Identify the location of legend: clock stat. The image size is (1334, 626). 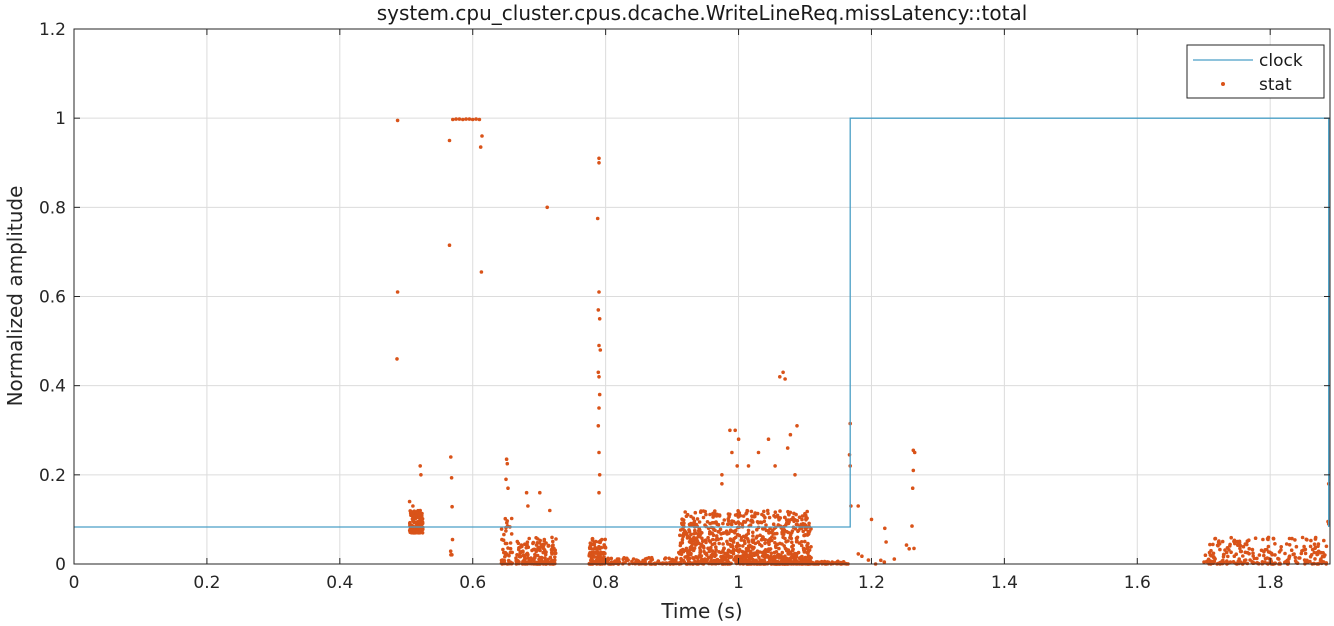
(1255, 71).